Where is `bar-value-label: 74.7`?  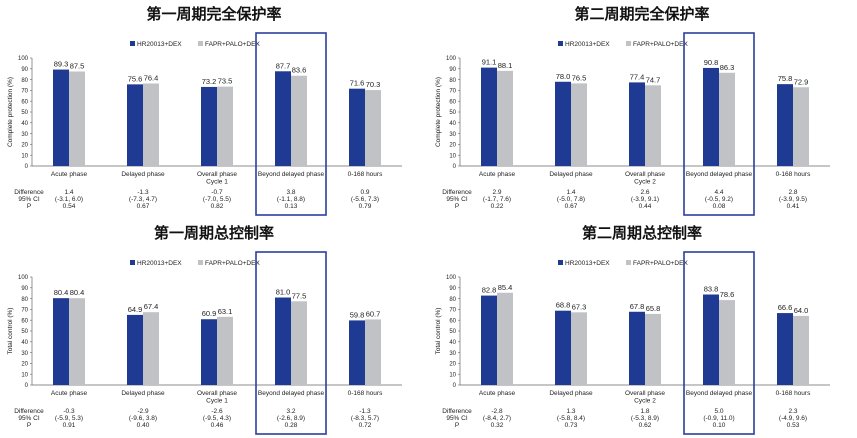 bar-value-label: 74.7 is located at coordinates (653, 79).